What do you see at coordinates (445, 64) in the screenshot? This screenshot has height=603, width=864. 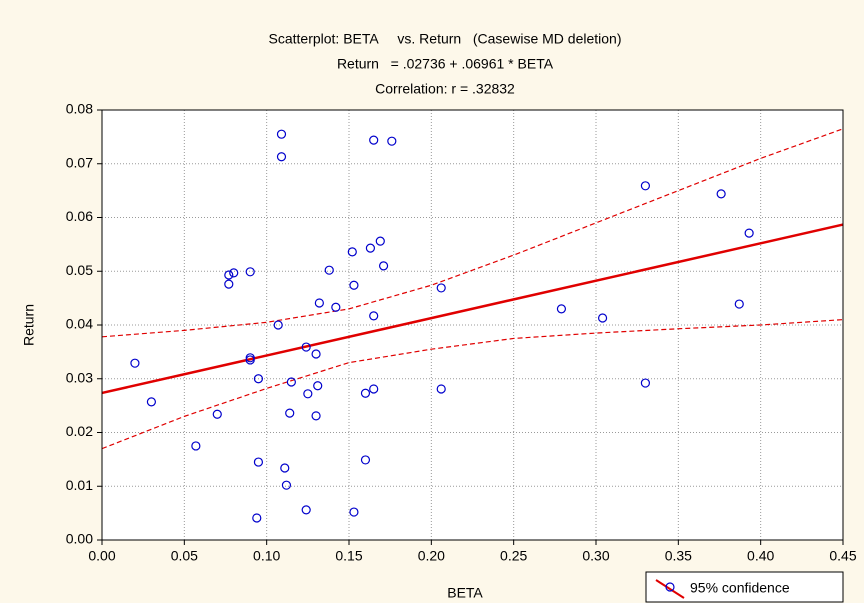 I see `chart-subtitle: Return = .02736 + .06961 * BETA` at bounding box center [445, 64].